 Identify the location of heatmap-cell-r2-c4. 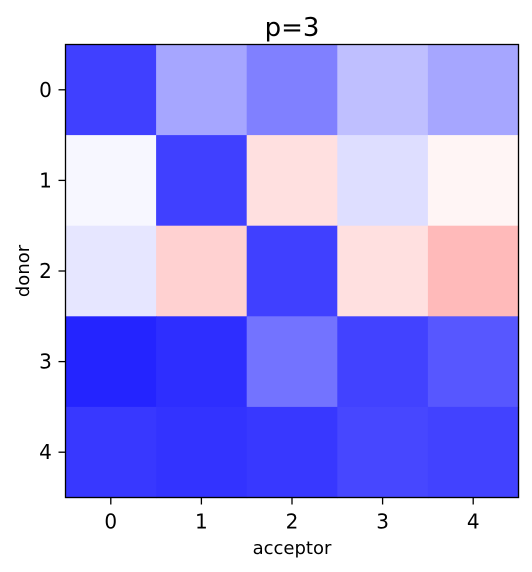
(473, 271).